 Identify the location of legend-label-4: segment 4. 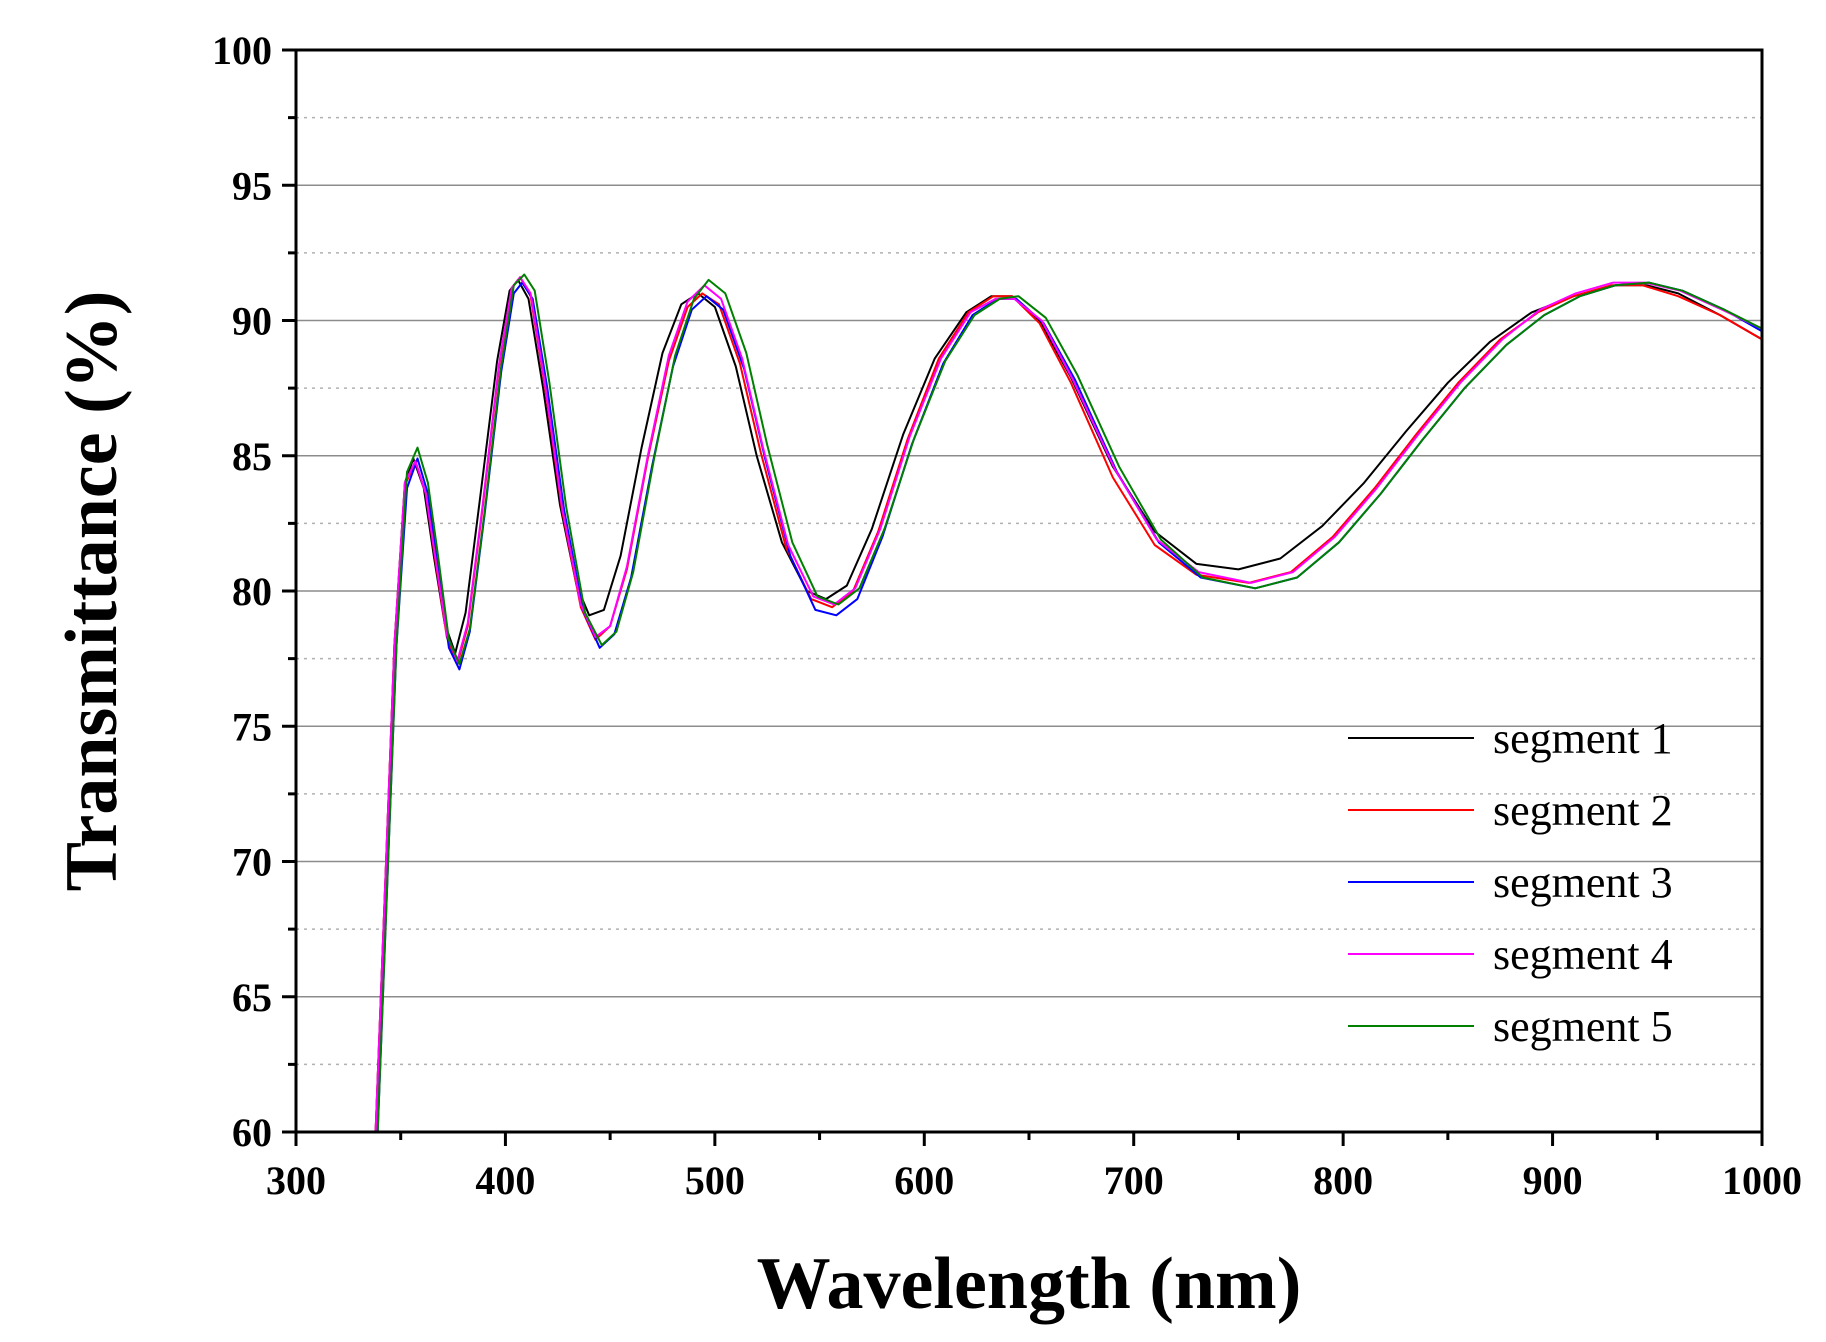
(1583, 954).